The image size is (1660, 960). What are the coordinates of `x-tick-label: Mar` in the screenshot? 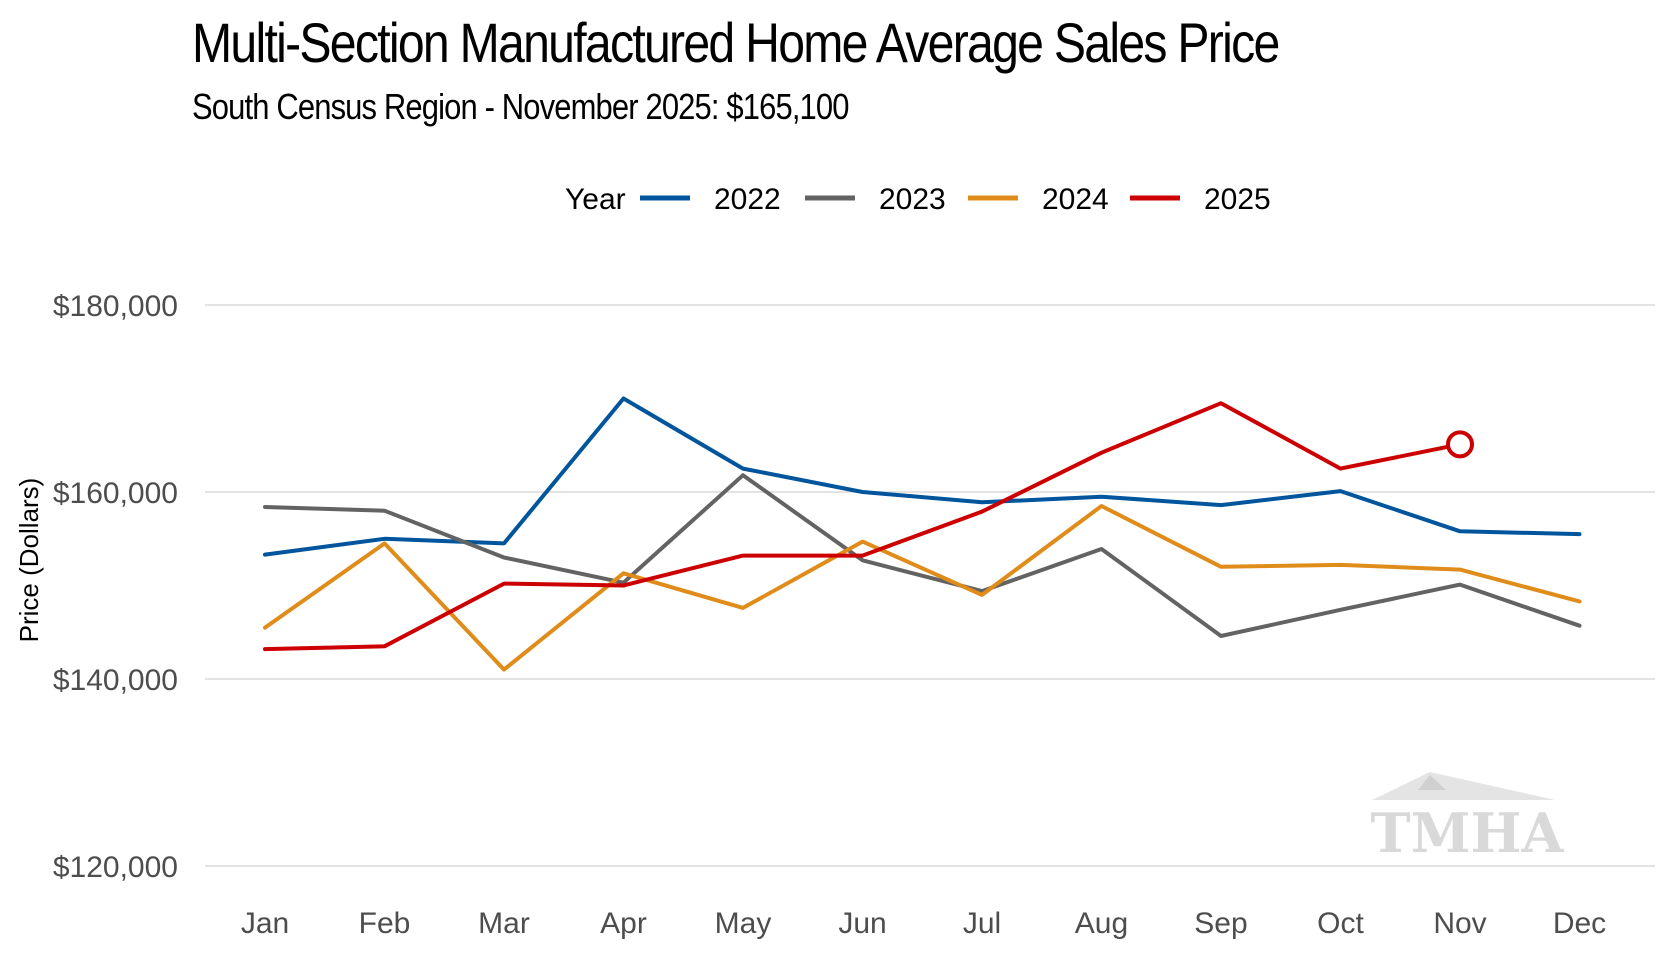 It's located at (504, 923).